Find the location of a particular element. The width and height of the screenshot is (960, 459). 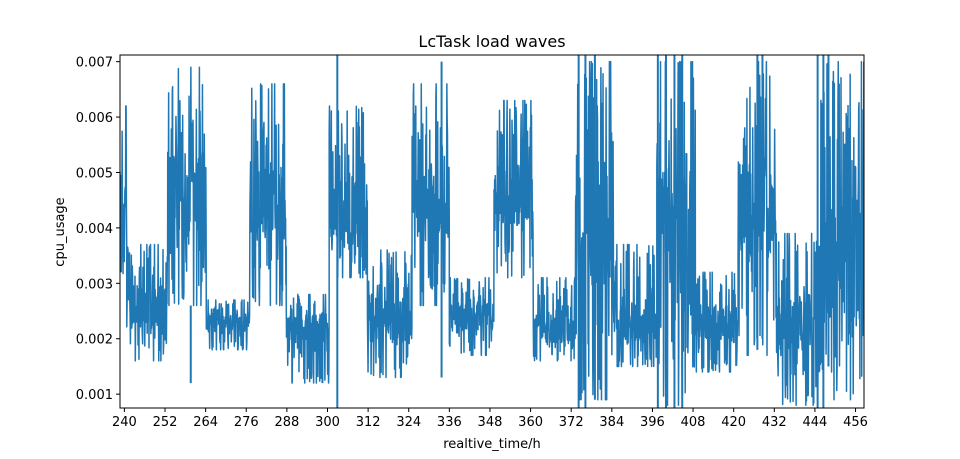

x-tick-label: 408 is located at coordinates (693, 422).